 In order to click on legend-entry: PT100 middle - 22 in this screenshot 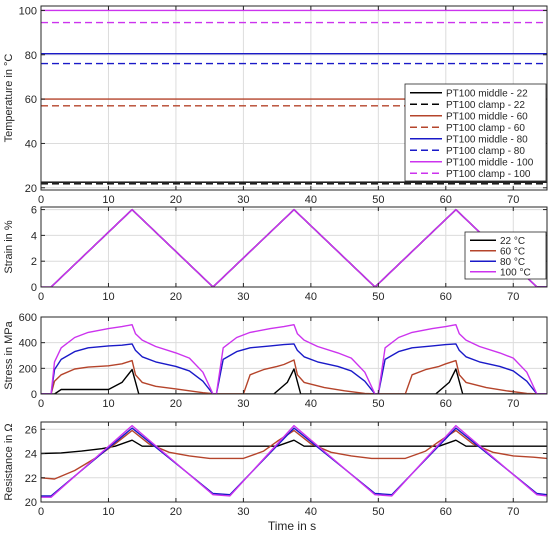, I will do `click(487, 93)`.